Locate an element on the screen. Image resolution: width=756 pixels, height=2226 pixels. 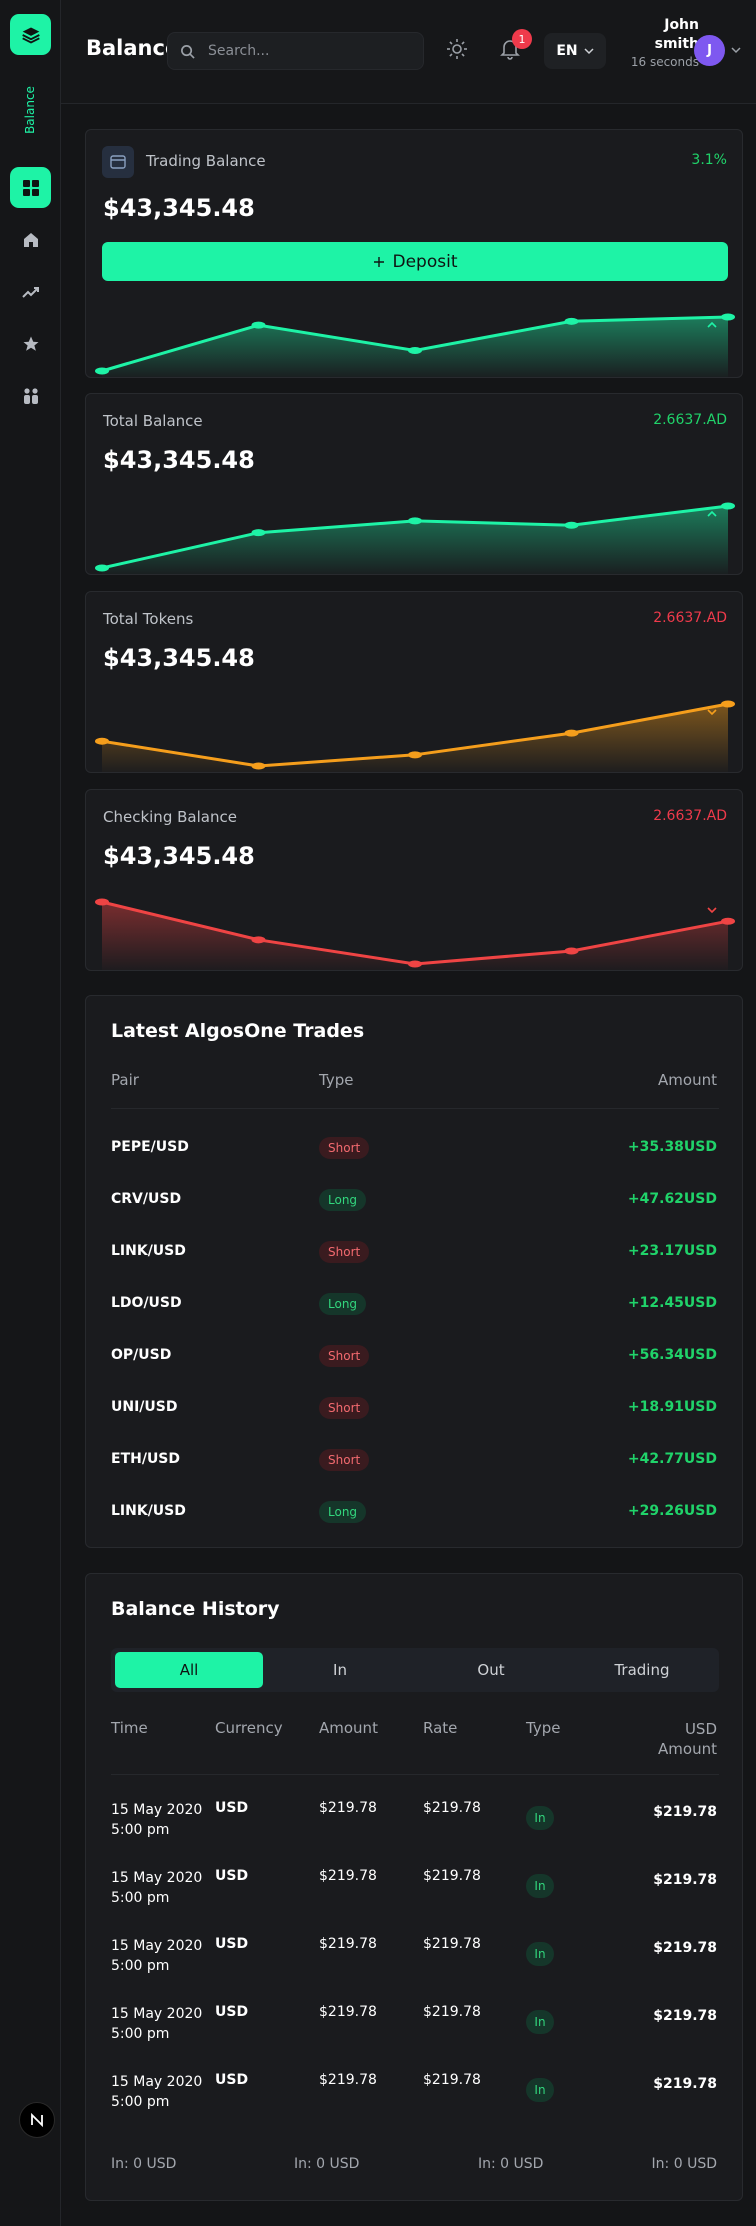
users-icon is located at coordinates (30, 395).